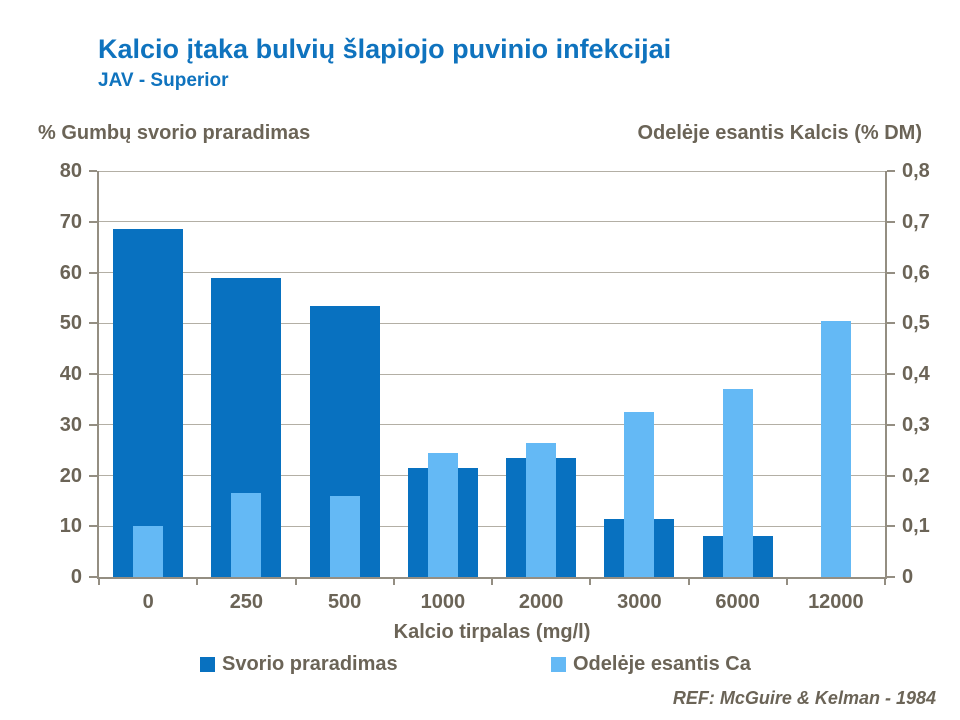  I want to click on left-axis-title: % Gumbų svorio praradimas, so click(174, 133).